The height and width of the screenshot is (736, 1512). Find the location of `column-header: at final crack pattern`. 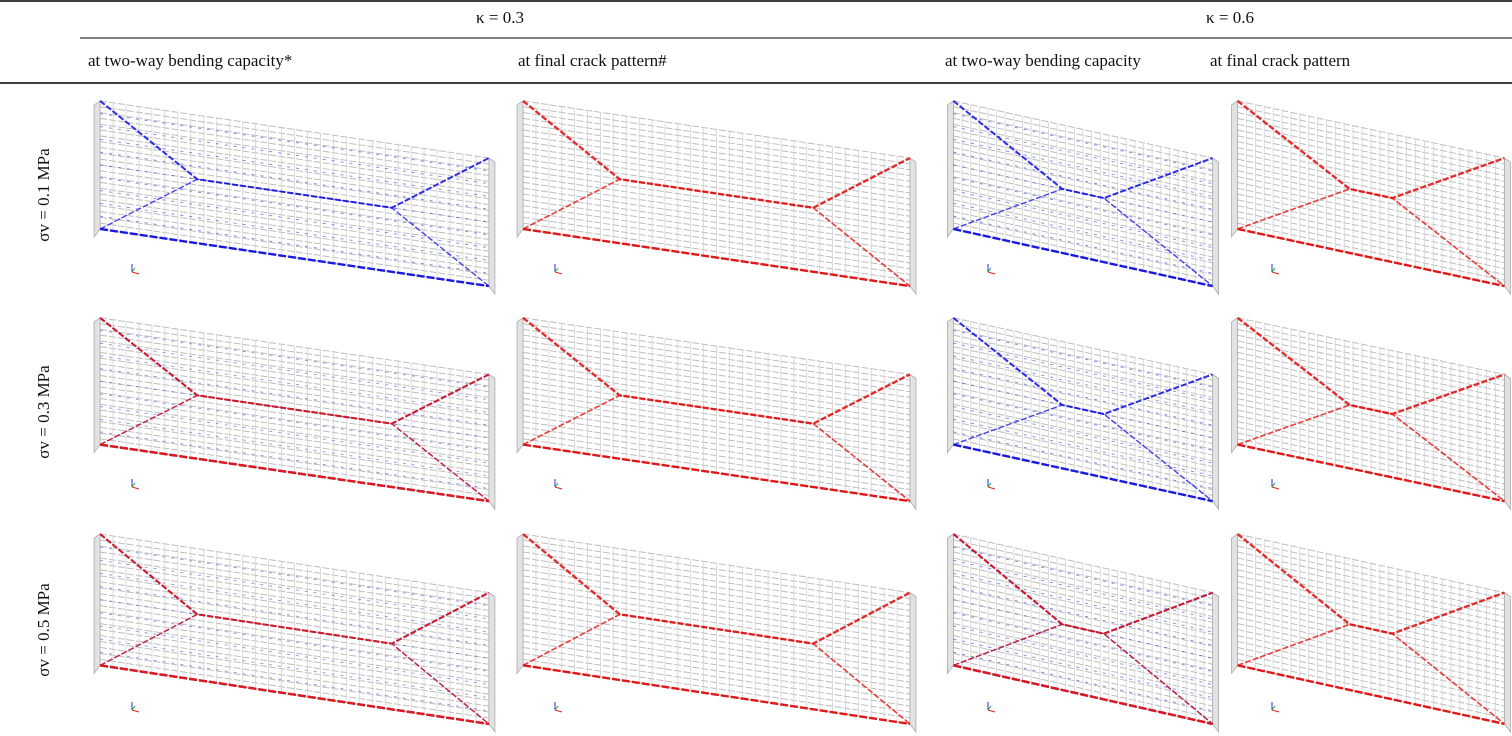

column-header: at final crack pattern is located at coordinates (1280, 60).